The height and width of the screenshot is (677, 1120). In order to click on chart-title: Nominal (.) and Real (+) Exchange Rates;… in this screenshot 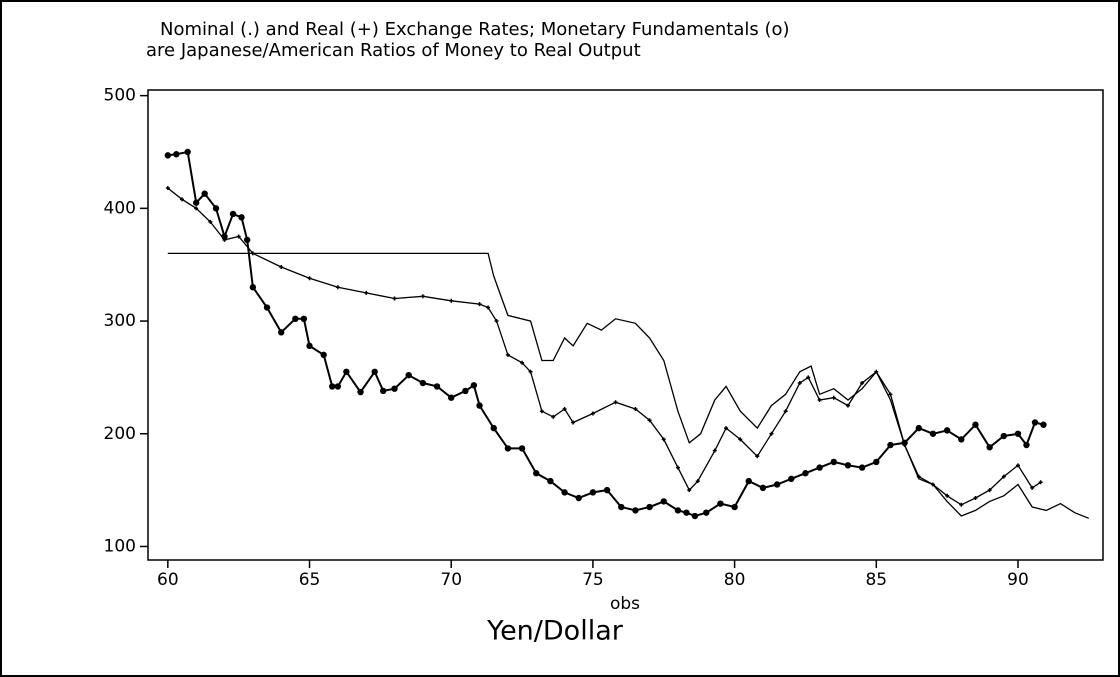, I will do `click(475, 29)`.